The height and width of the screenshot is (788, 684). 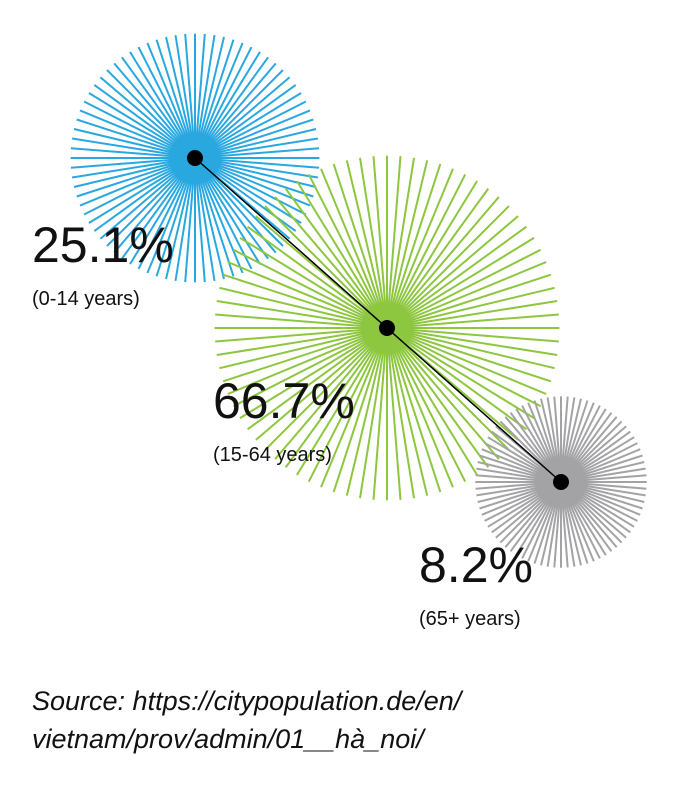 I want to click on category-label: (65+ years), so click(x=470, y=619).